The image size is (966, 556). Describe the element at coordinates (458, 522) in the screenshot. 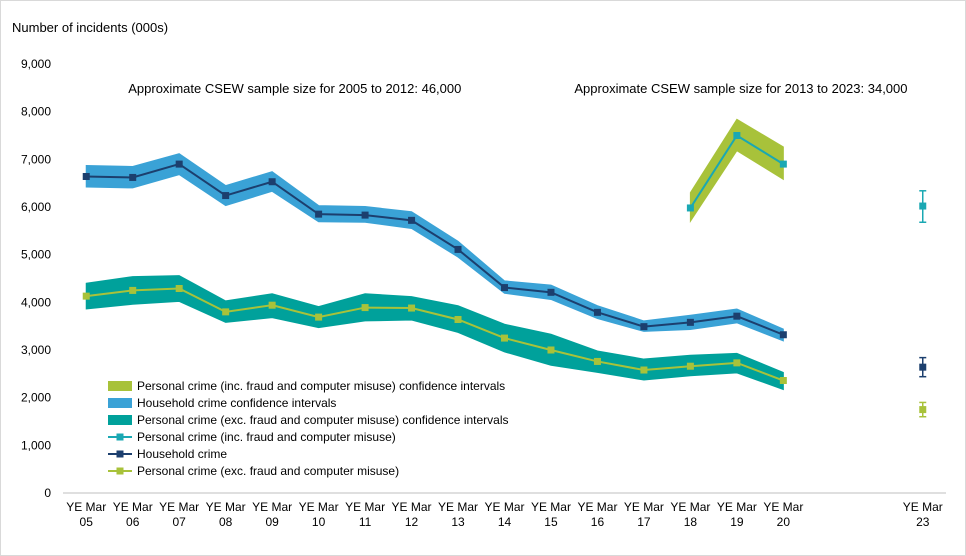

I see `x-tick-label: 13` at that location.